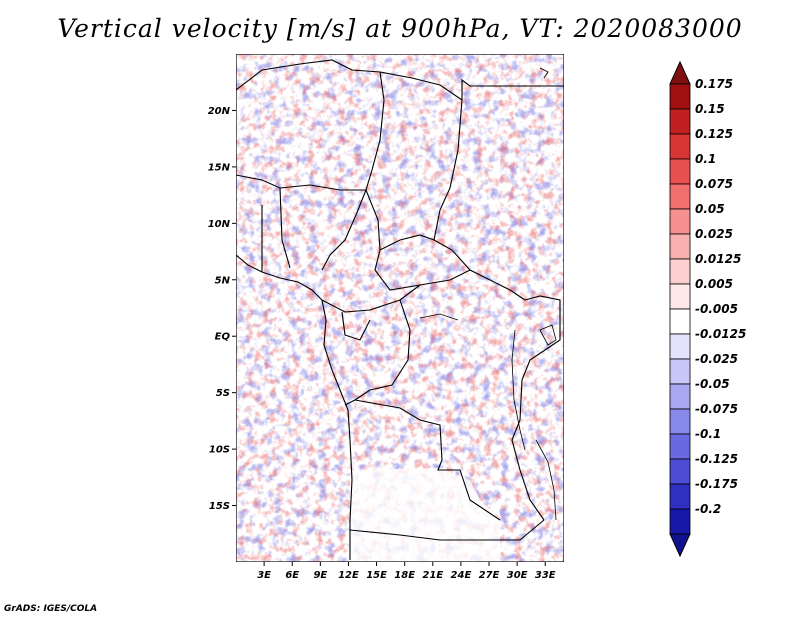  What do you see at coordinates (320, 575) in the screenshot?
I see `lon-tick-label: 9E` at bounding box center [320, 575].